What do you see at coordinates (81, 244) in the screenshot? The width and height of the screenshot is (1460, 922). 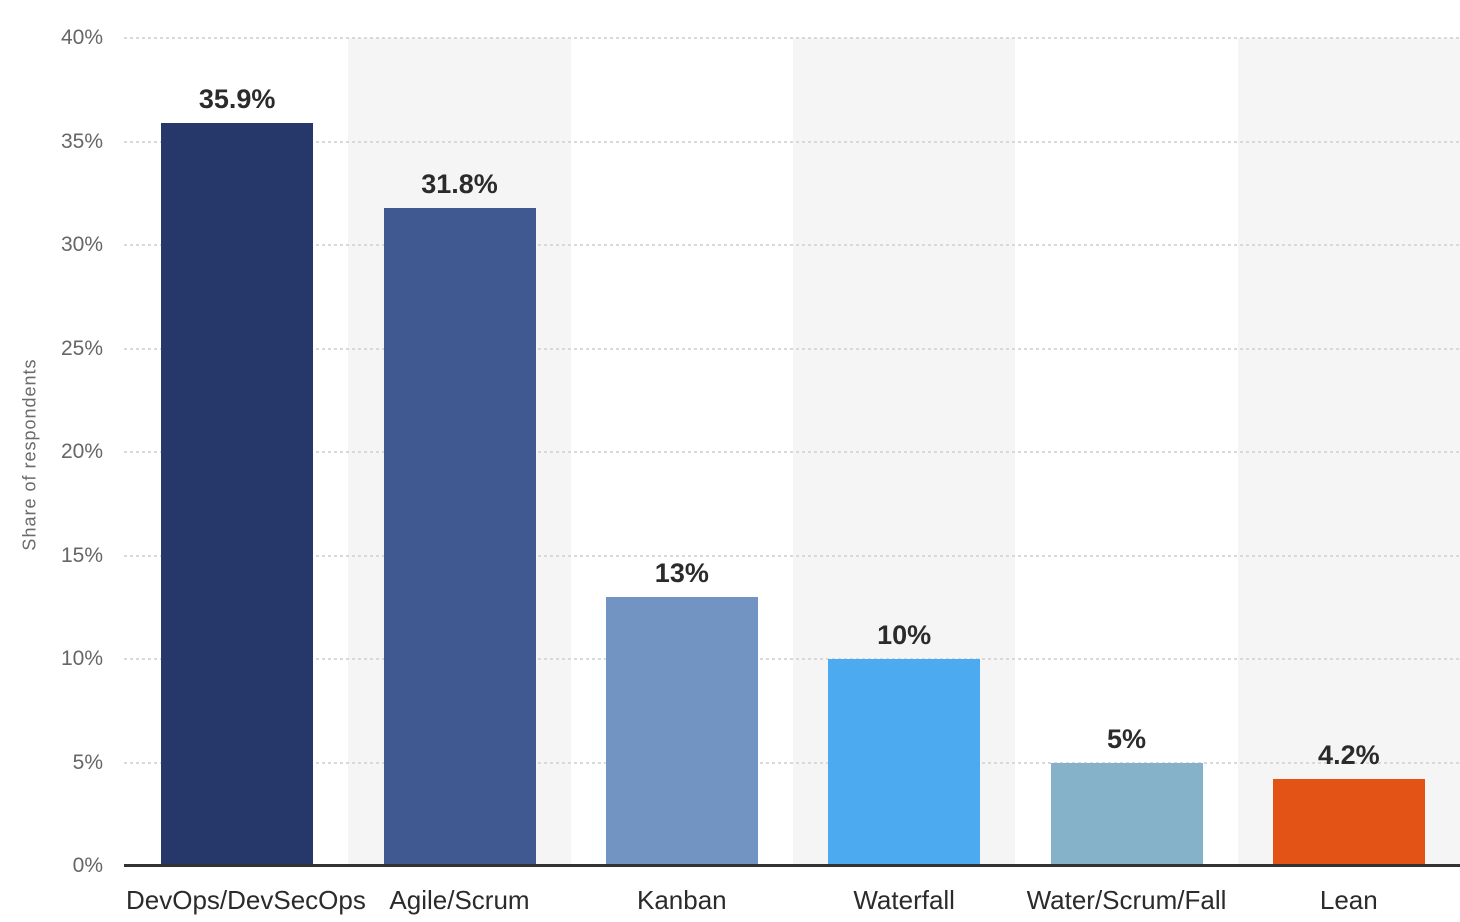 I see `y-tick-label: 30%` at bounding box center [81, 244].